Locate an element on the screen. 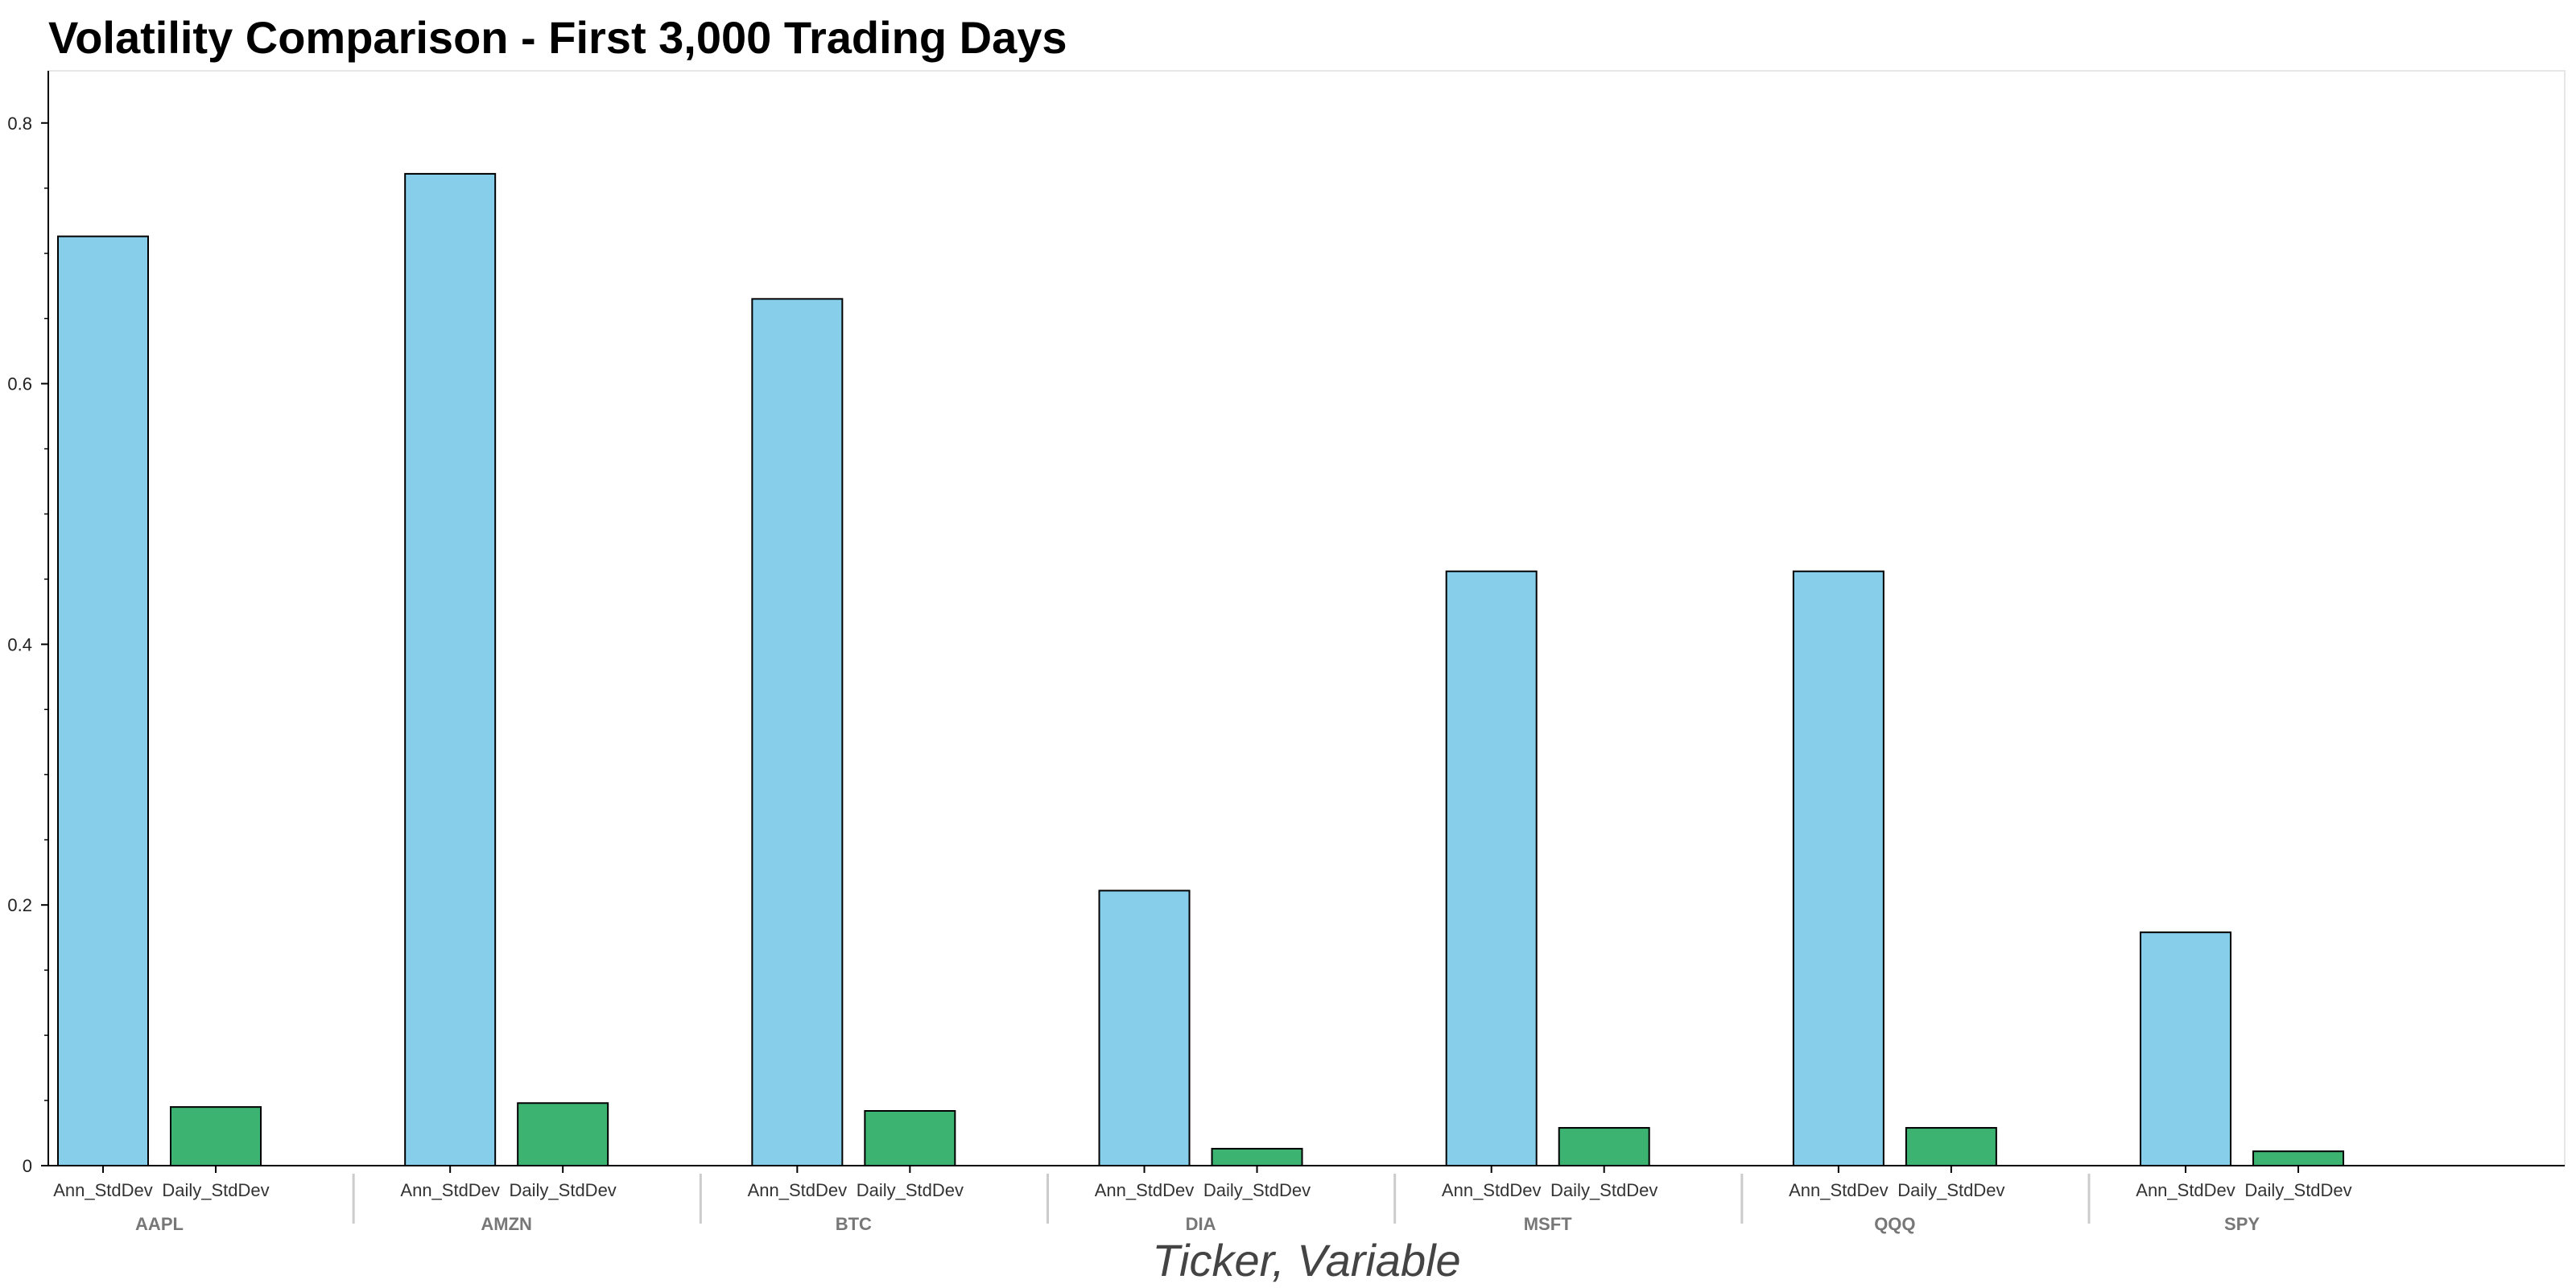  bar-amzn-daily-stddev is located at coordinates (563, 1134).